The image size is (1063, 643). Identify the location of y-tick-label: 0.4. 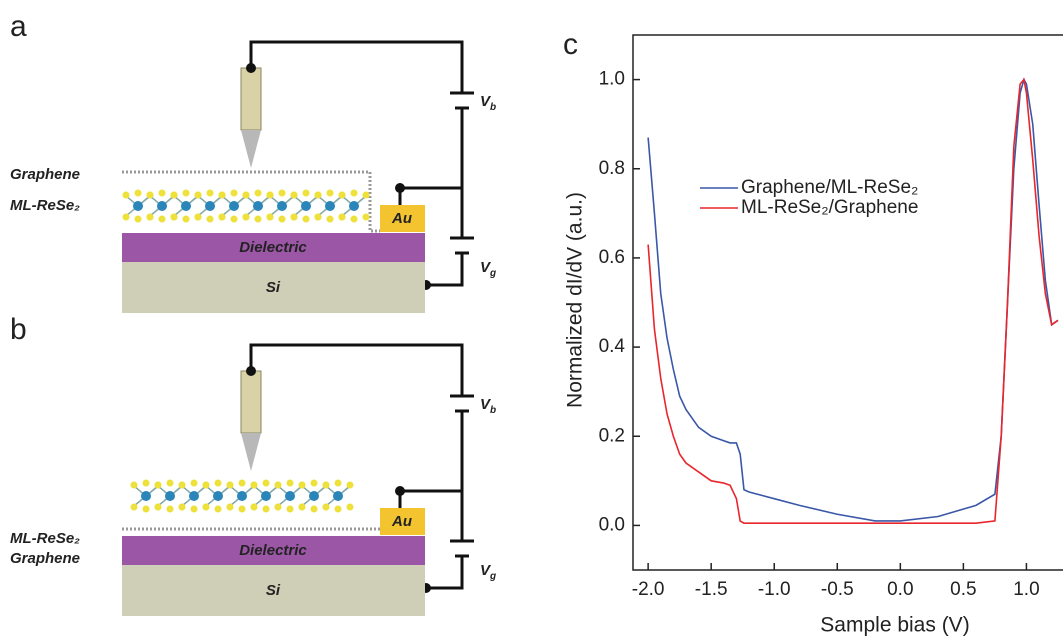
(612, 346).